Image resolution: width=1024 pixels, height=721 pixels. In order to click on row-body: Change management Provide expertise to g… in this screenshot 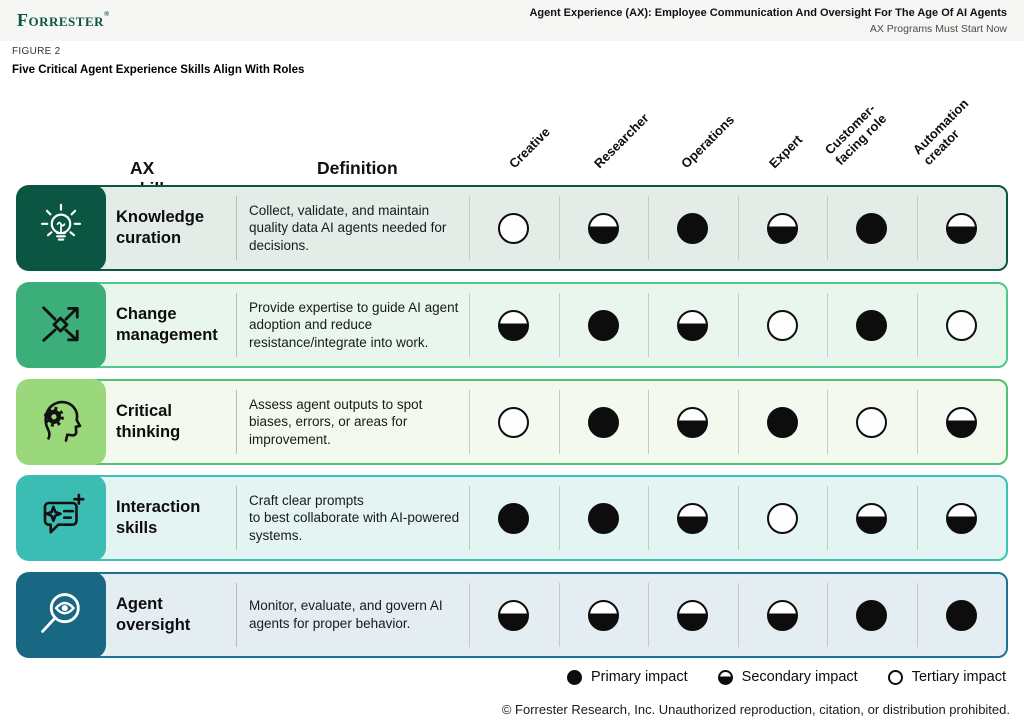, I will do `click(516, 325)`.